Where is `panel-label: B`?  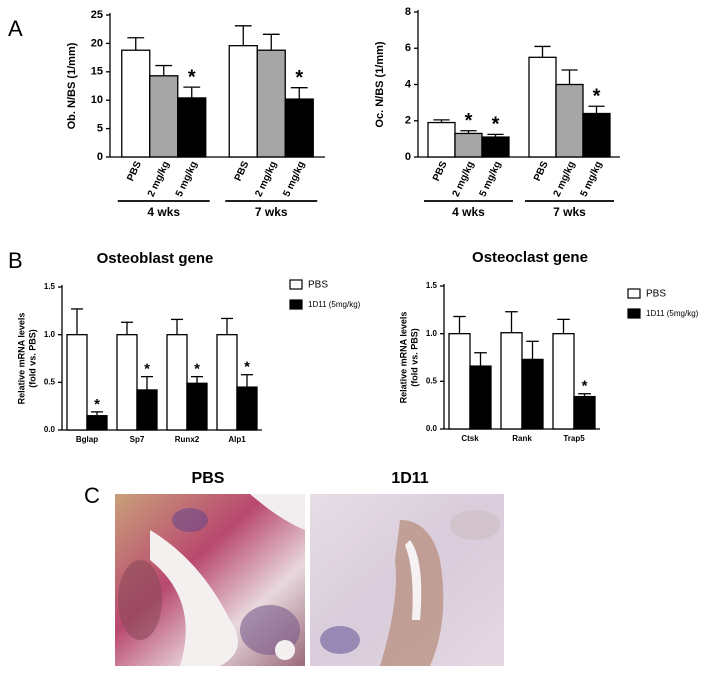 panel-label: B is located at coordinates (15, 260).